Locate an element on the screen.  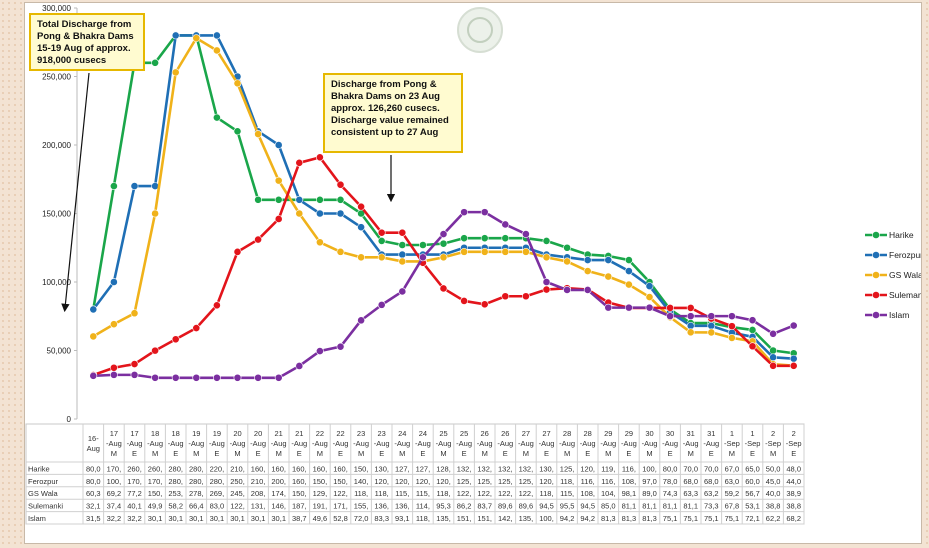
table-cell: 245, is located at coordinates (237, 493).